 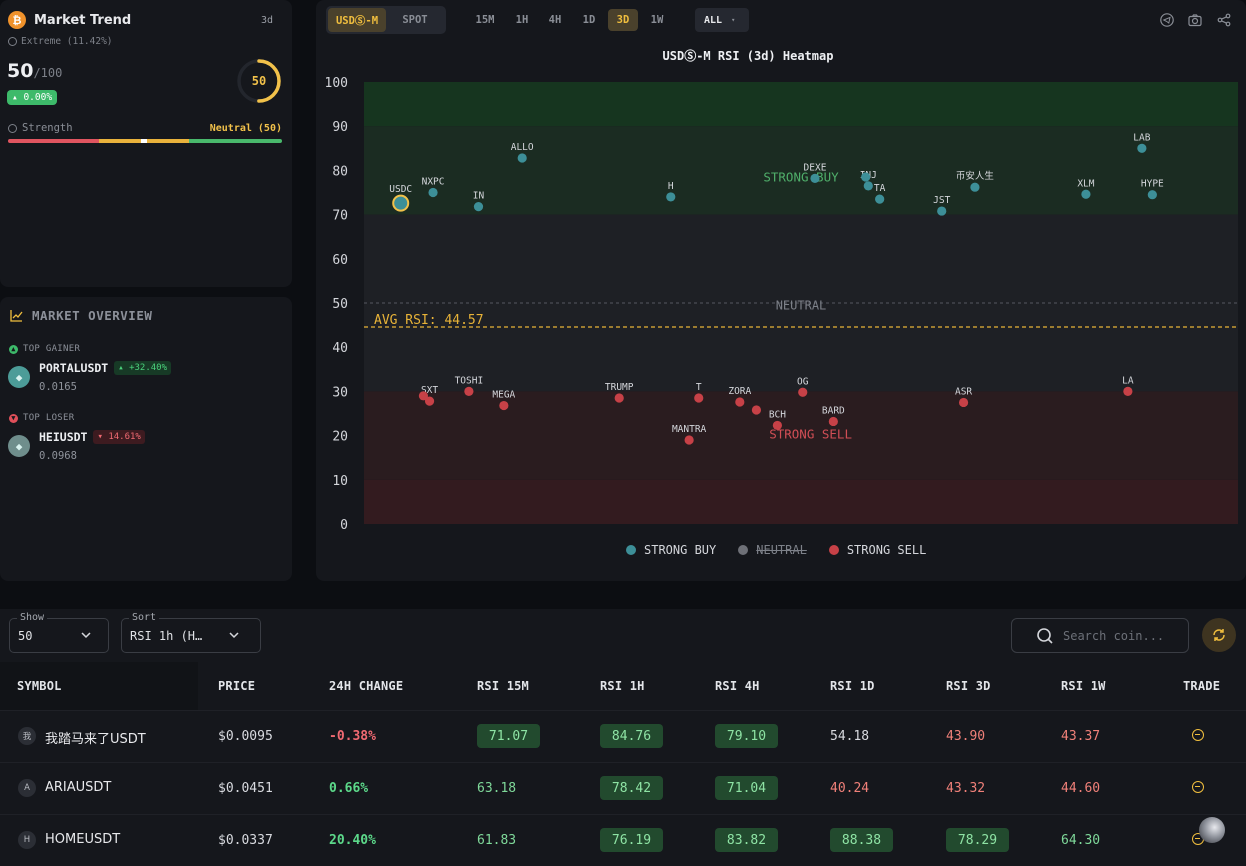 I want to click on point-label: TOSHI, so click(x=469, y=380).